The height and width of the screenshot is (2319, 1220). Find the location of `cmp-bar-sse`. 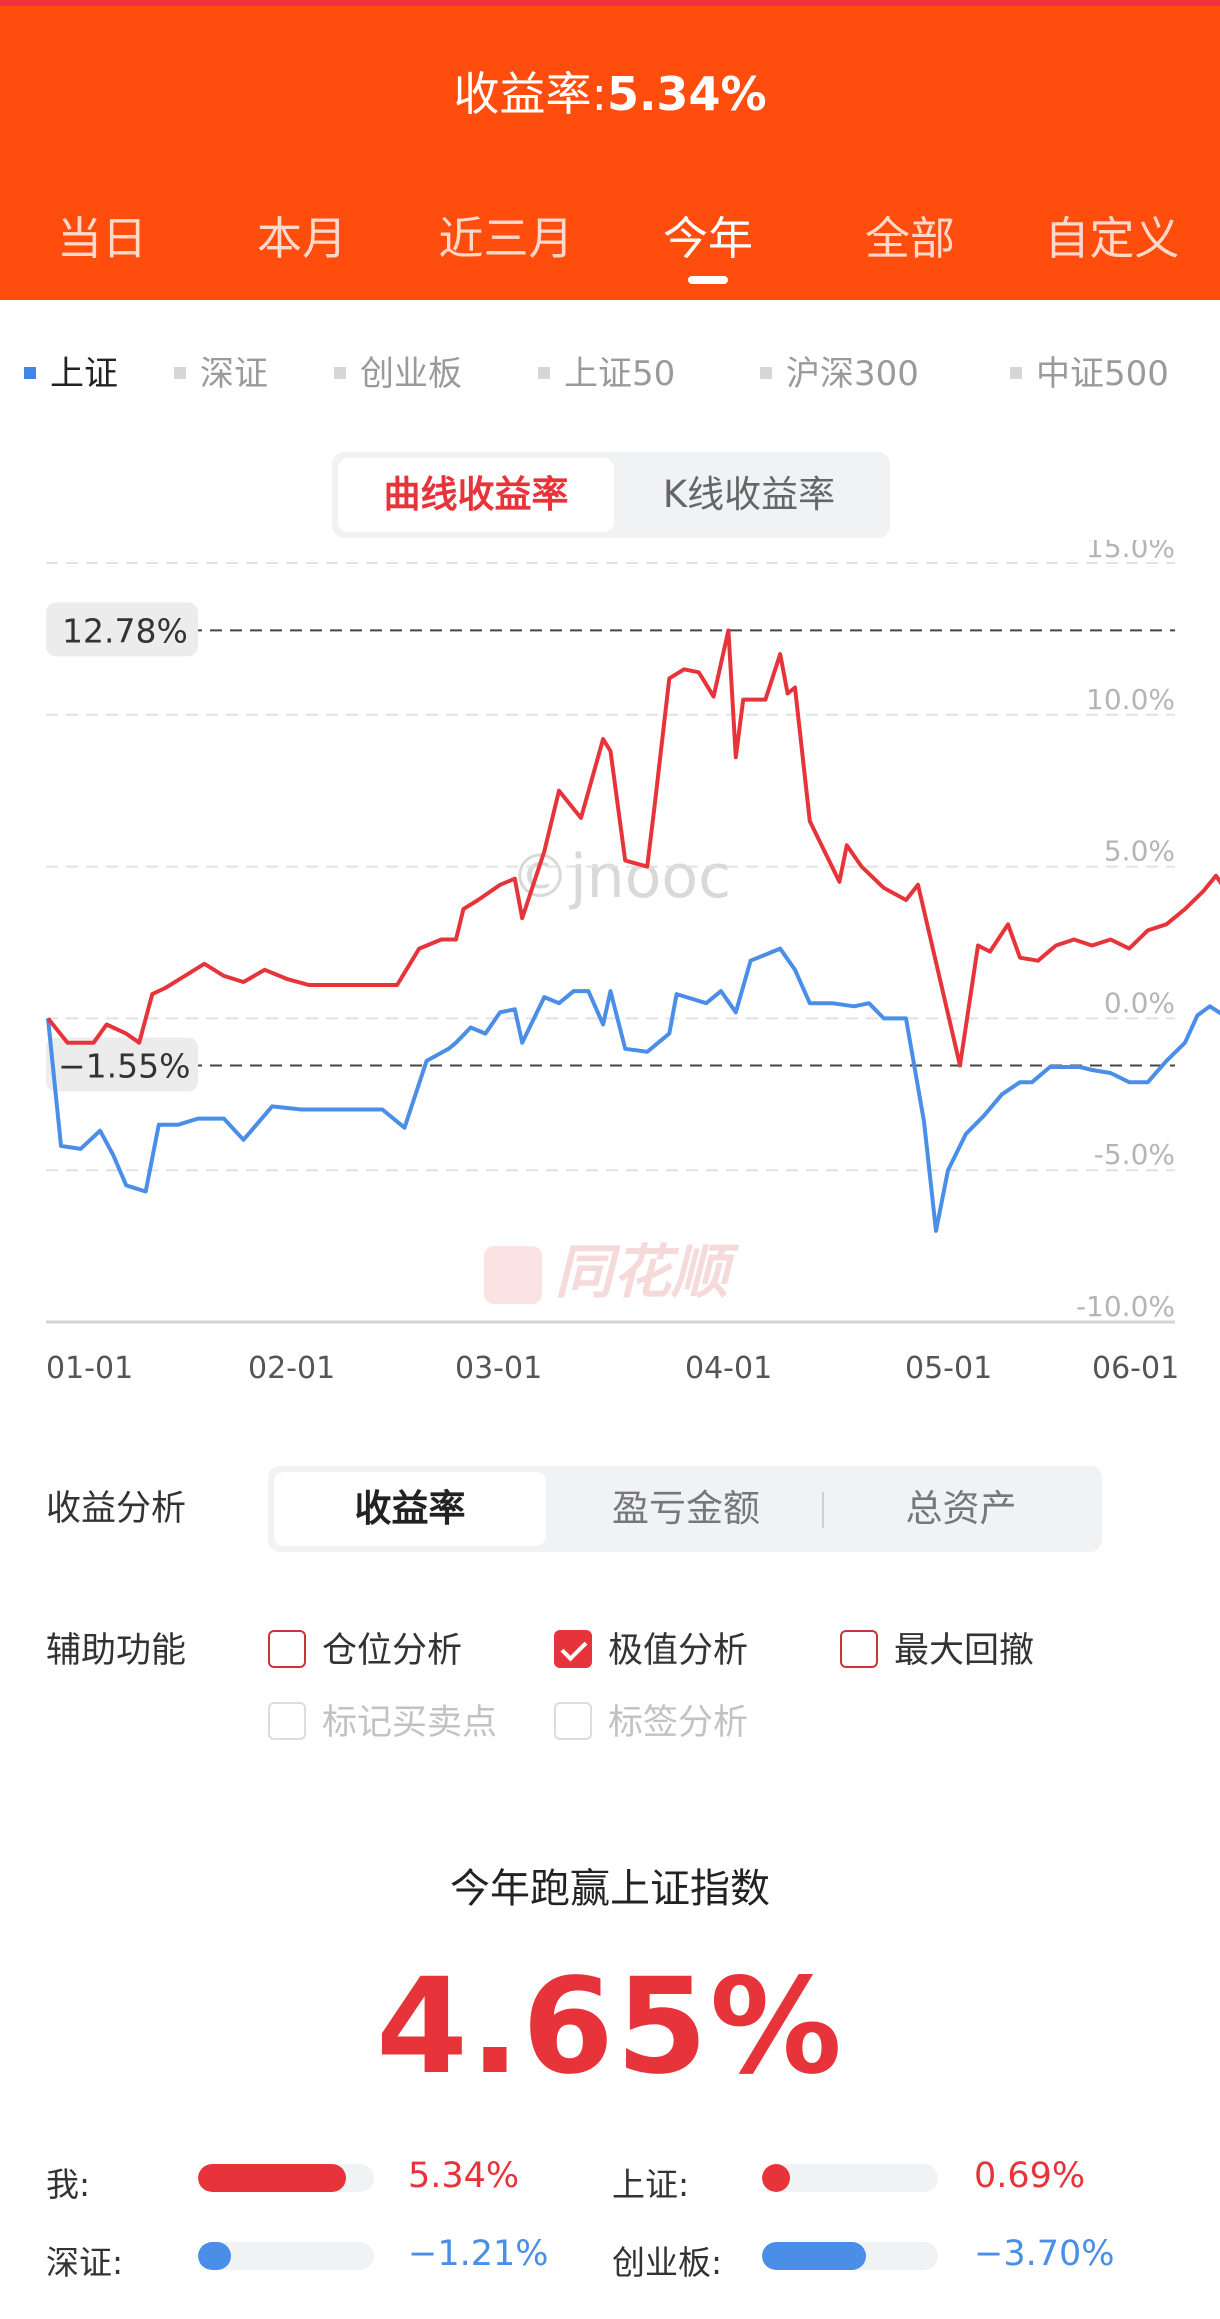

cmp-bar-sse is located at coordinates (850, 2178).